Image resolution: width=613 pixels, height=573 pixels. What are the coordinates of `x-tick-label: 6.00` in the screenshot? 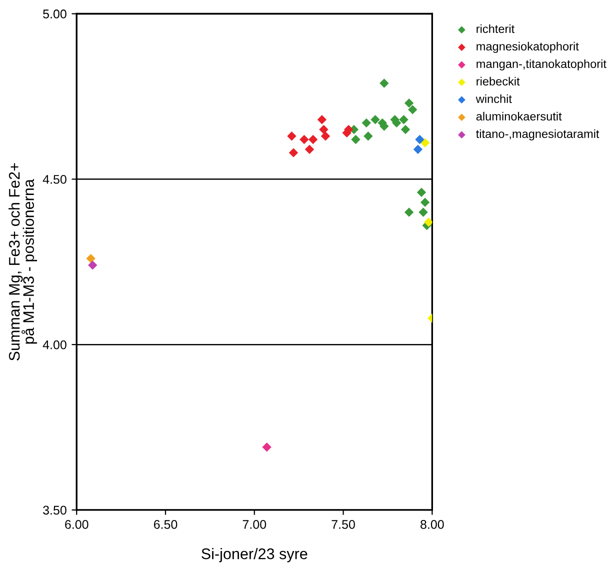 It's located at (76, 524).